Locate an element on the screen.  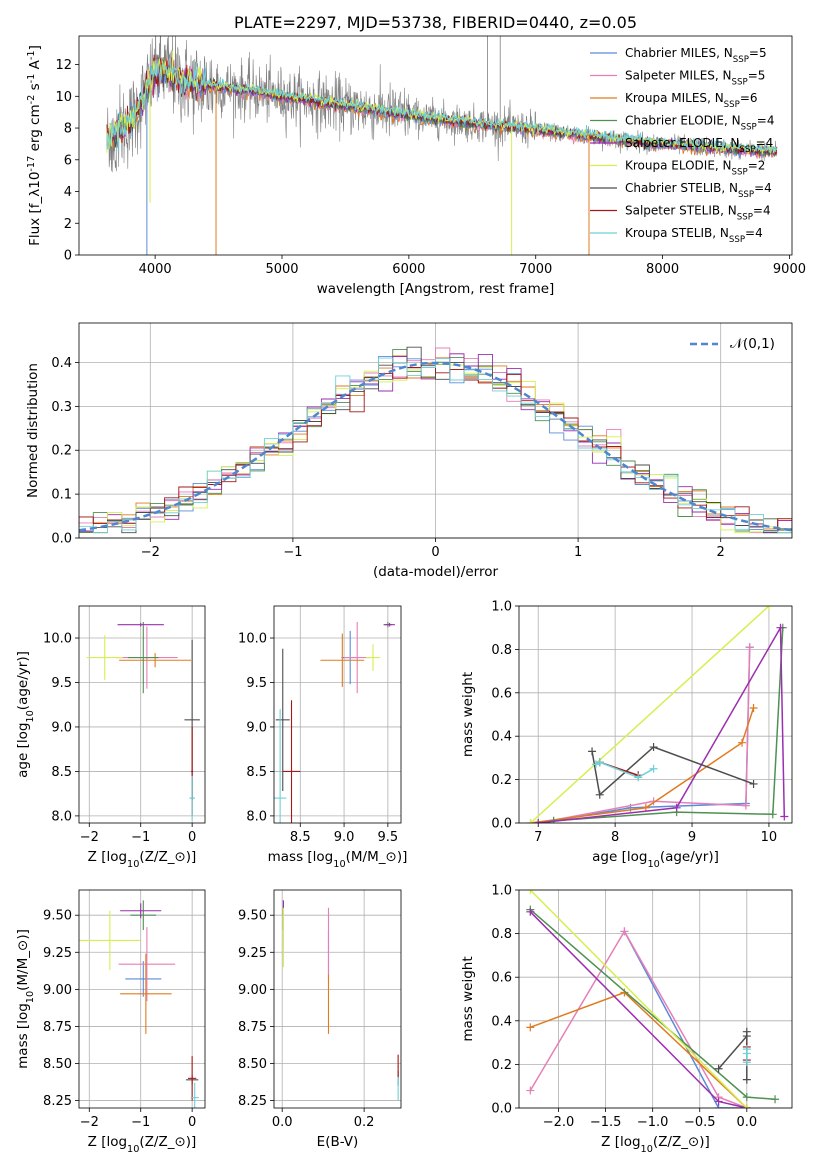
y-tick-label: 8.25 is located at coordinates (57, 1101).